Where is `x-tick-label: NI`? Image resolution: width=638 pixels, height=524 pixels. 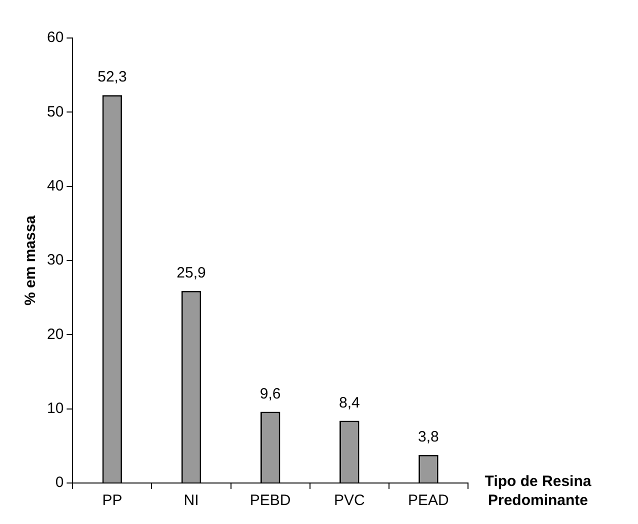
x-tick-label: NI is located at coordinates (191, 501).